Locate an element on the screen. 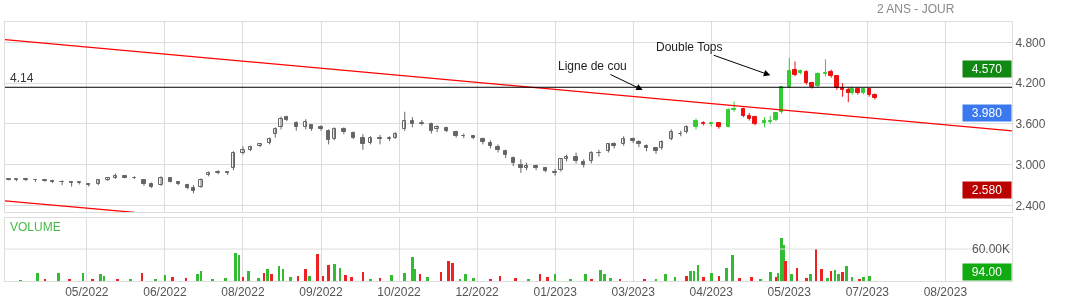  y-tick-label: 3.600 is located at coordinates (1030, 124).